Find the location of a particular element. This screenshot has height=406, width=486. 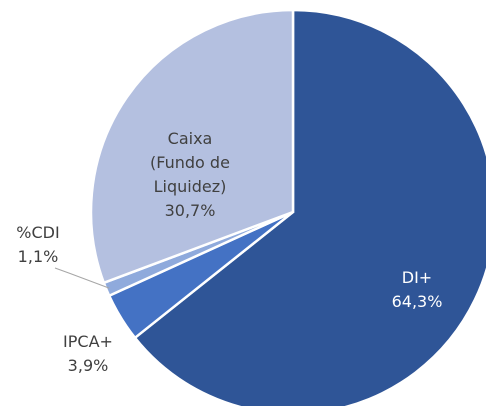

category-label: Caixa (Fundo de Liquidez) is located at coordinates (190, 162).